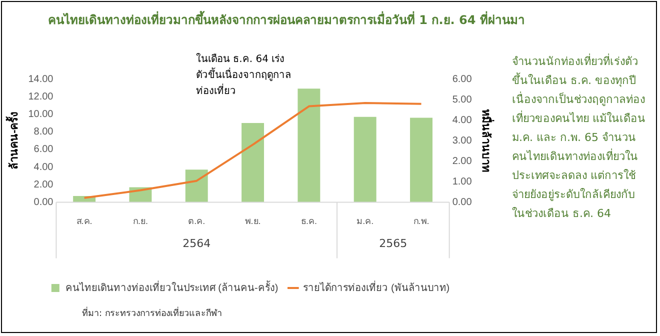 This screenshot has width=660, height=336. Describe the element at coordinates (41, 114) in the screenshot. I see `y-tick-label: 10.00` at that location.